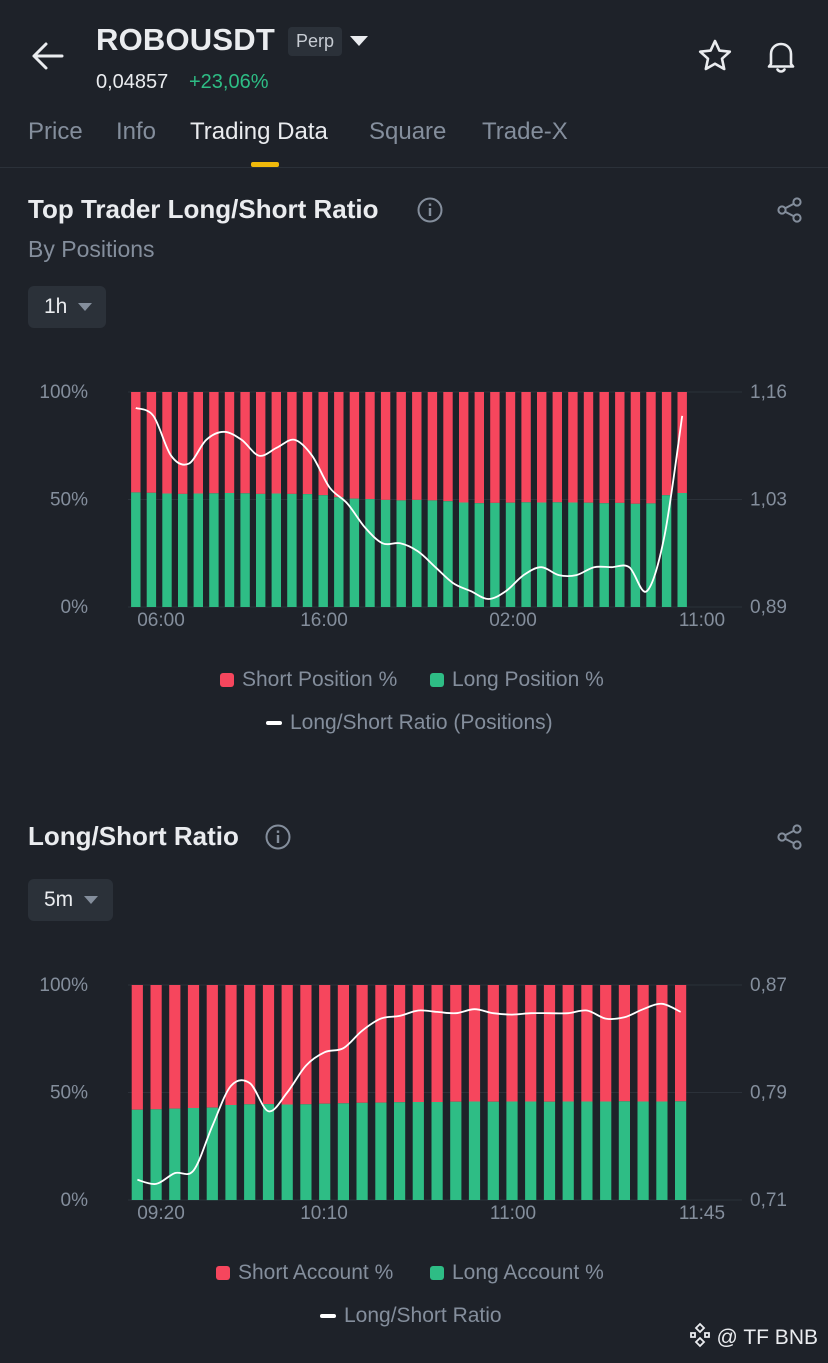 The height and width of the screenshot is (1363, 828). I want to click on chevron-down-icon, so click(359, 41).